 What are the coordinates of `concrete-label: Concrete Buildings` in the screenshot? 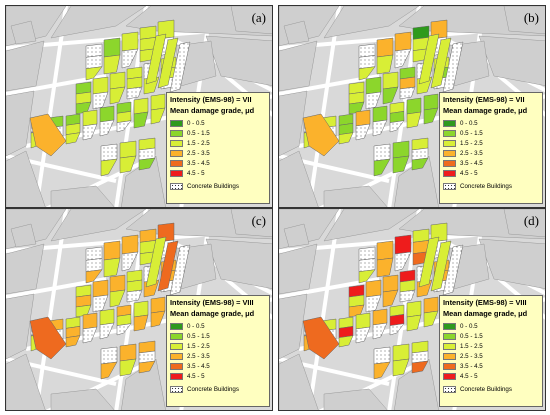 It's located at (486, 389).